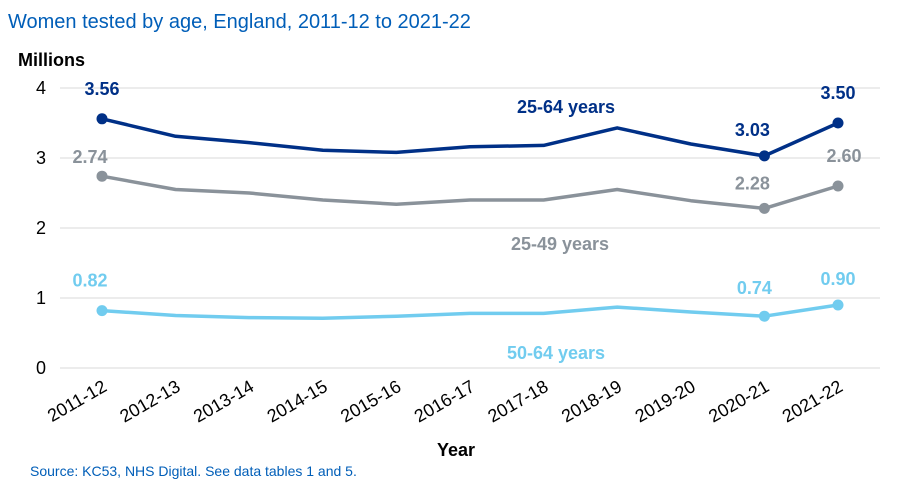 This screenshot has width=911, height=485. Describe the element at coordinates (470, 137) in the screenshot. I see `series-line-25-64 years` at that location.